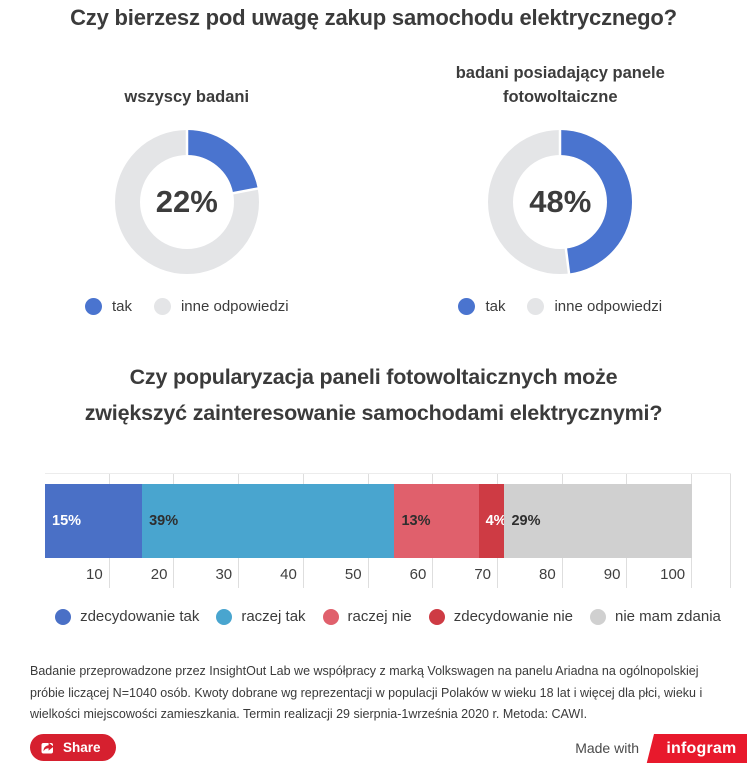 The height and width of the screenshot is (767, 747). I want to click on x-axis-tick-label: 10, so click(94, 574).